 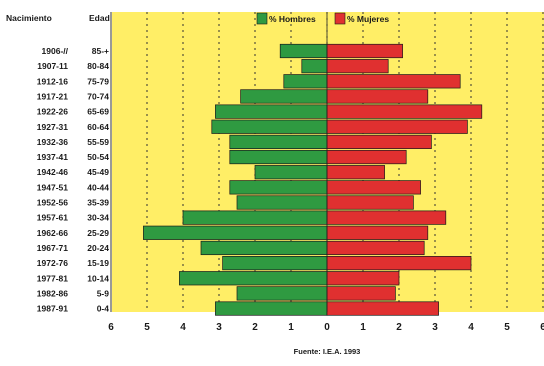 What do you see at coordinates (98, 248) in the screenshot?
I see `age-group-label: 20-24` at bounding box center [98, 248].